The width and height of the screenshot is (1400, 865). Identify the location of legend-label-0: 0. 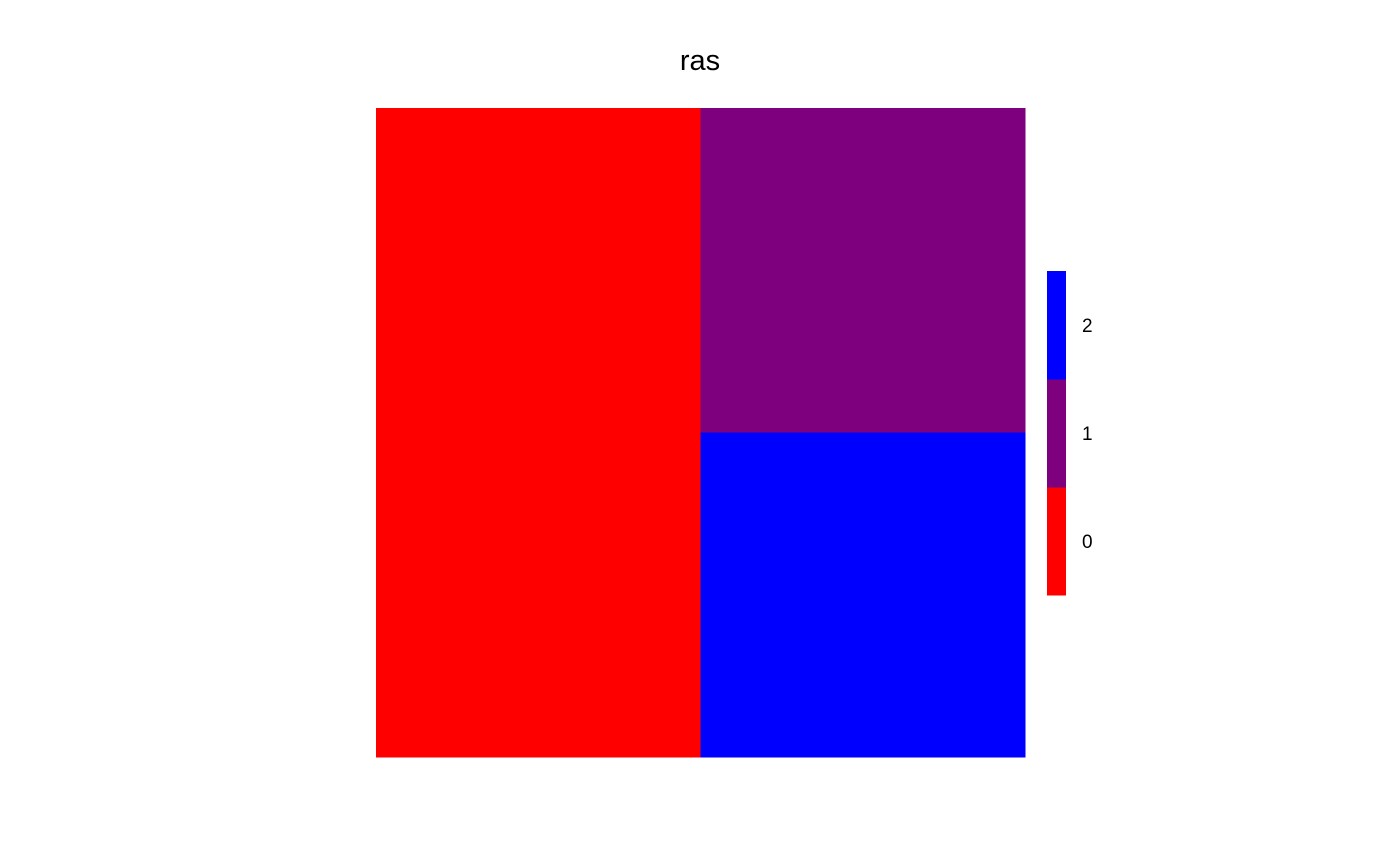
(1087, 542).